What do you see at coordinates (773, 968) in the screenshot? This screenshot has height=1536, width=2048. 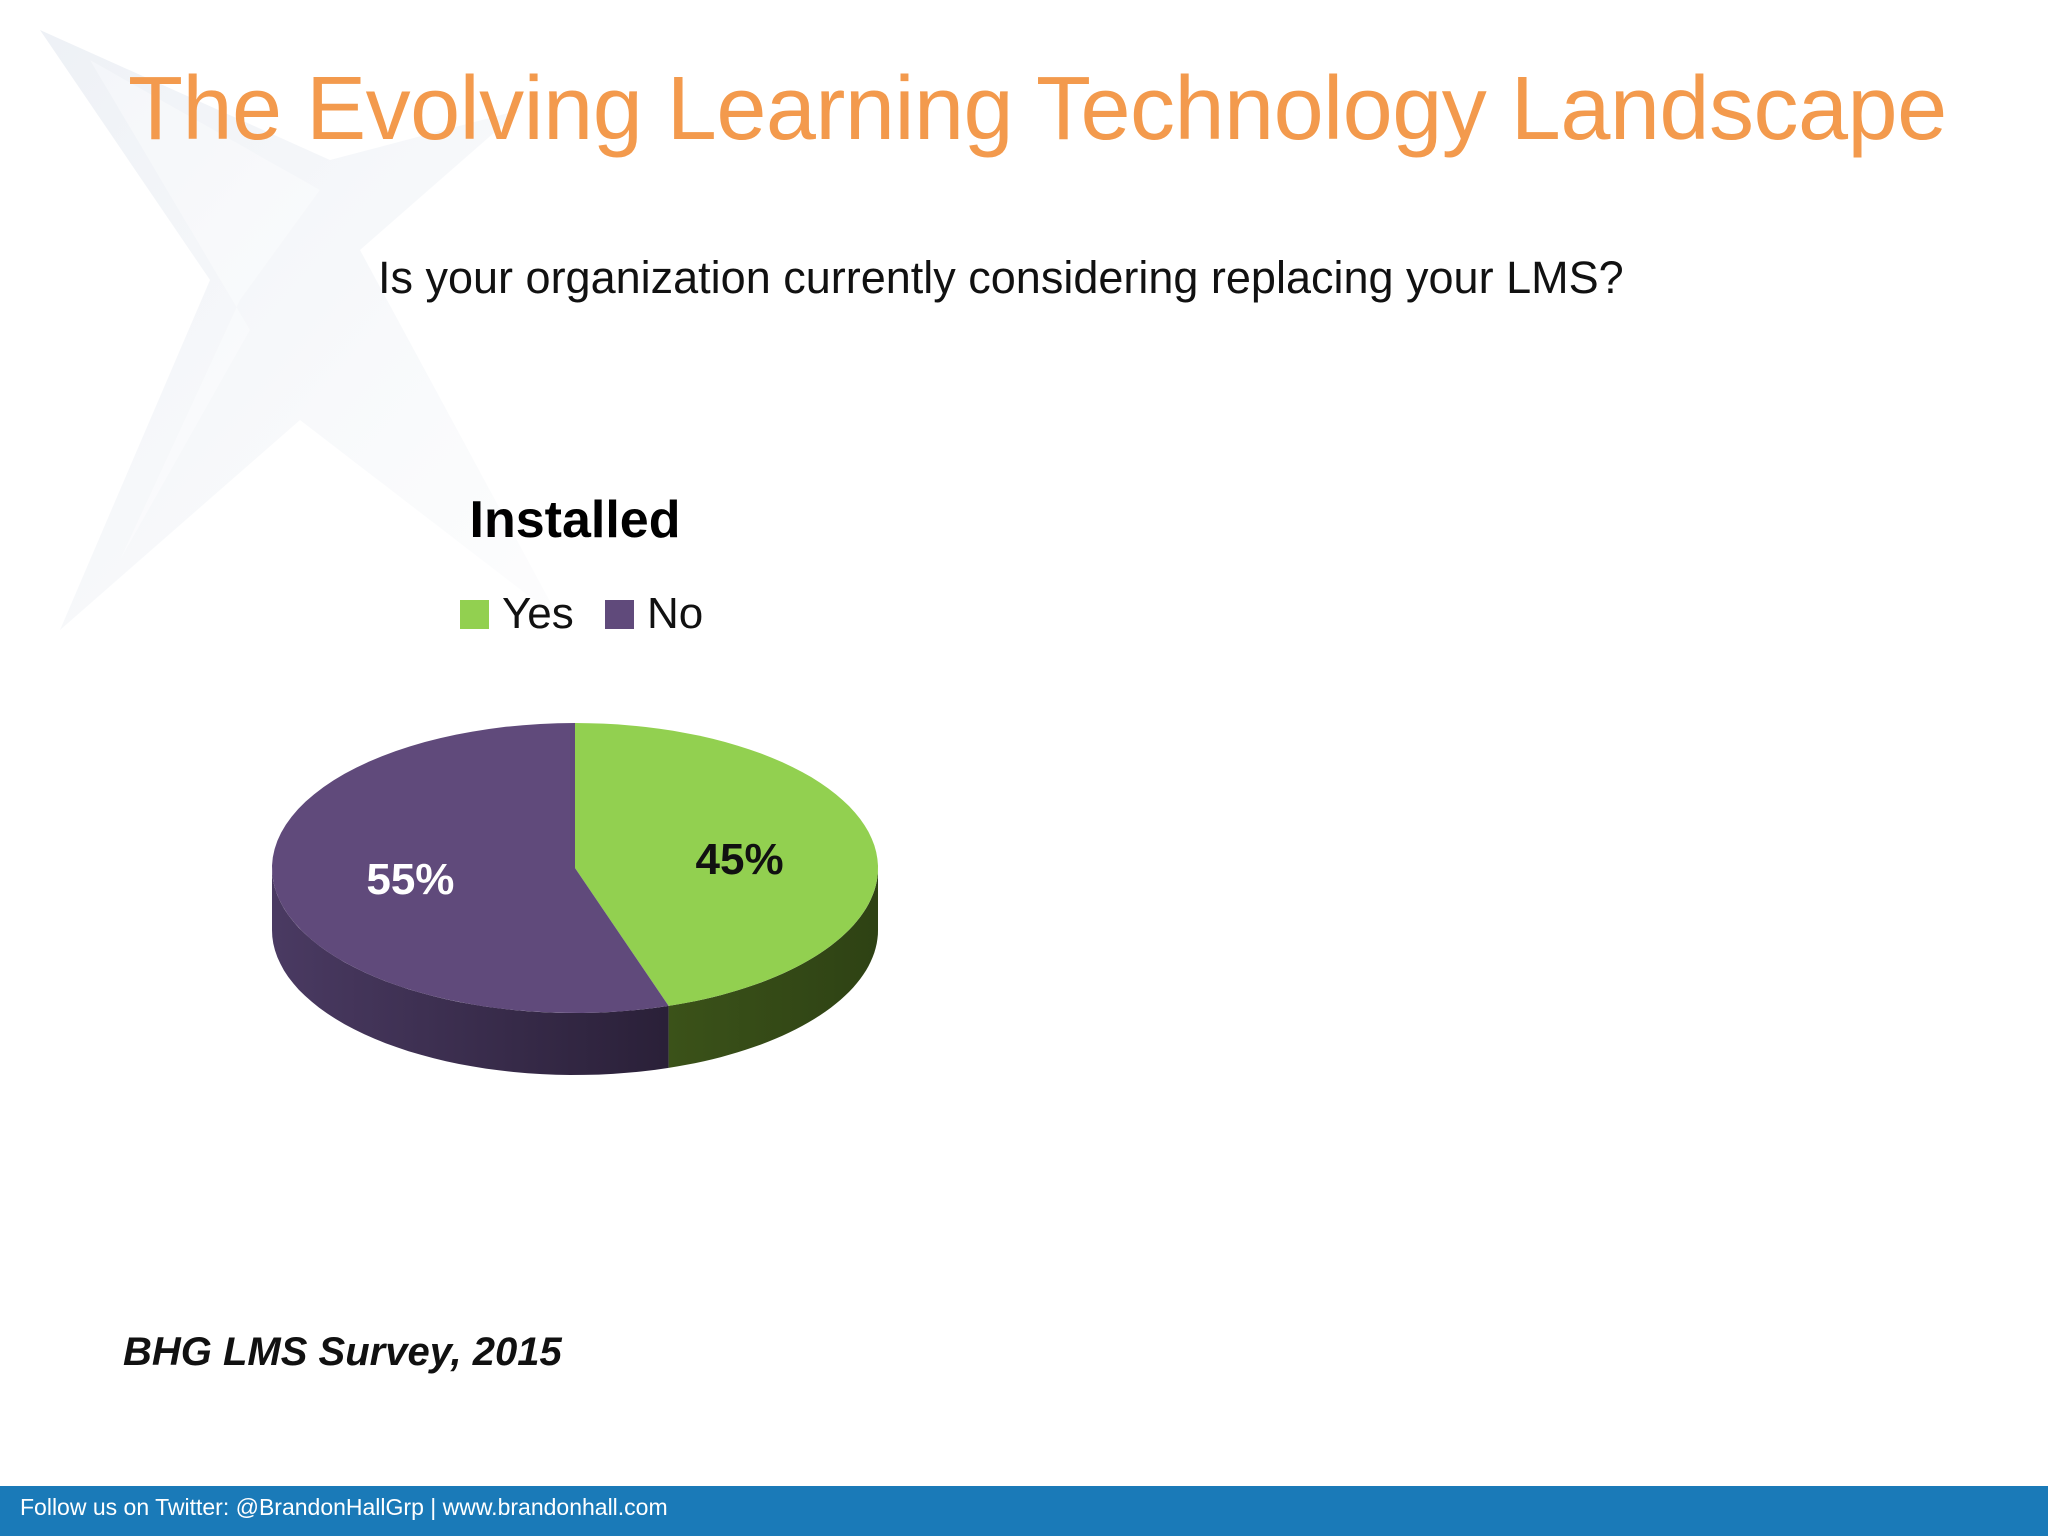 I see `pie-side-yes` at bounding box center [773, 968].